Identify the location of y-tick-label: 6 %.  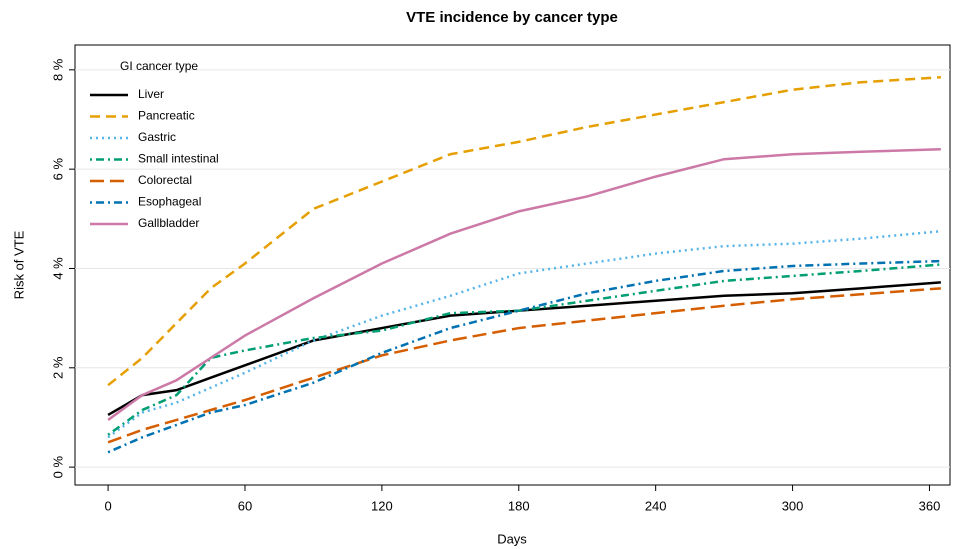
(57, 169).